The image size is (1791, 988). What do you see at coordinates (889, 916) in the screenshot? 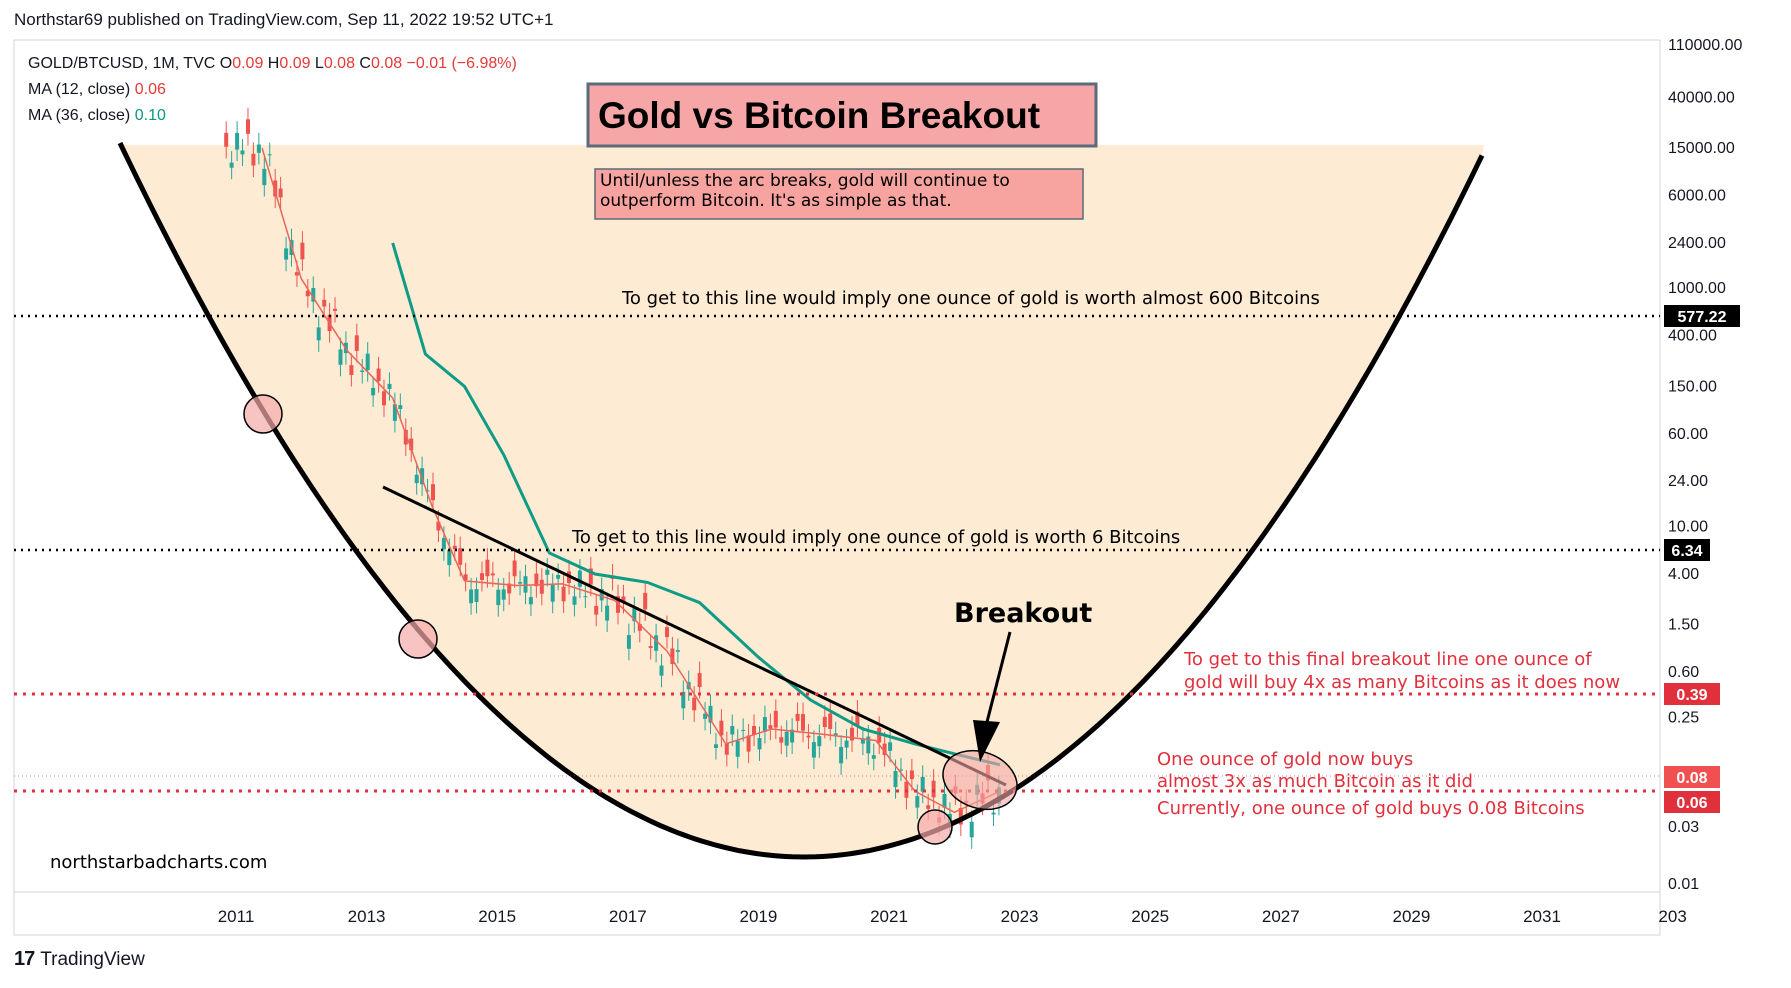
I see `x-tick-label-5: 2021` at bounding box center [889, 916].